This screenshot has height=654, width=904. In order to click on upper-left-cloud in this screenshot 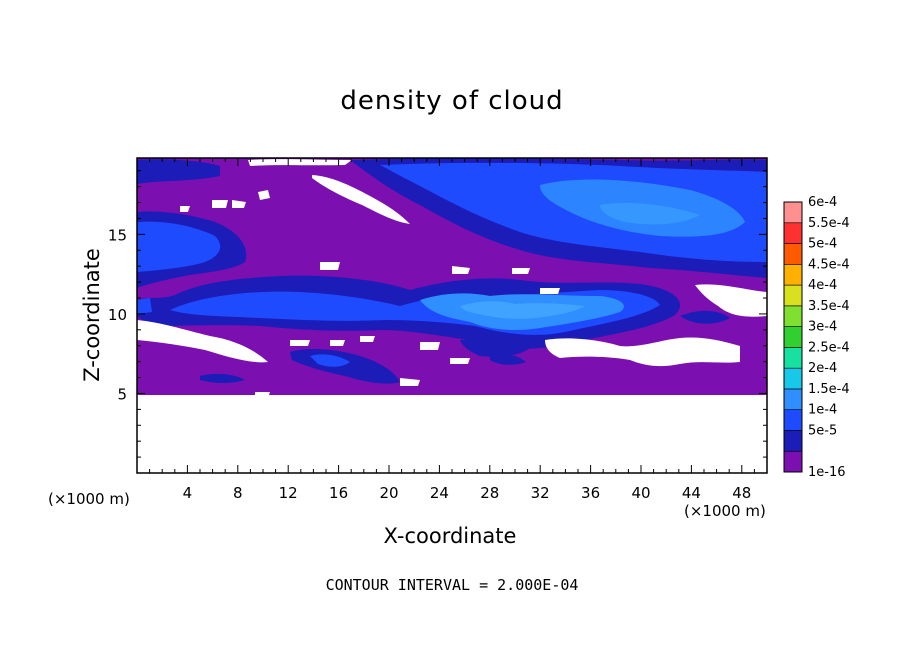, I will do `click(192, 223)`.